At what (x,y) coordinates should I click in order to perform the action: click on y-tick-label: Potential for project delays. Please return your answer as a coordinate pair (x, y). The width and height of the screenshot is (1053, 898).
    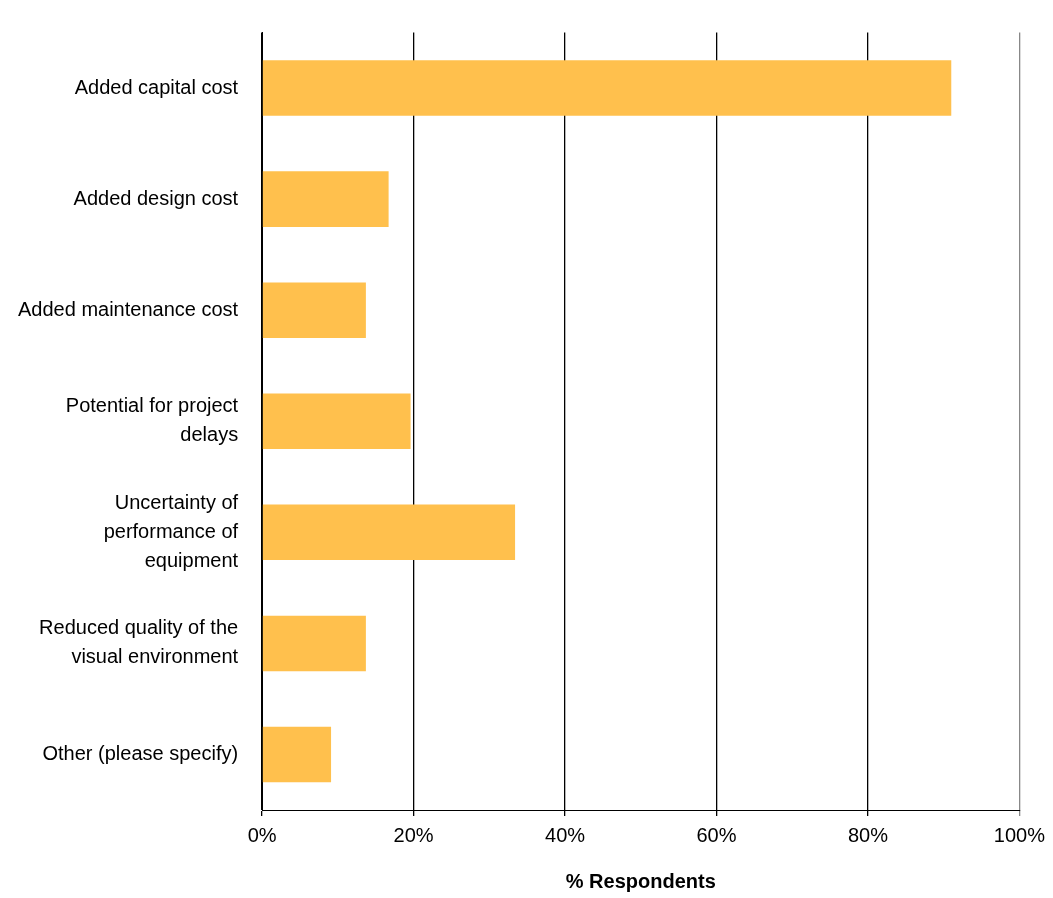
    Looking at the image, I should click on (152, 420).